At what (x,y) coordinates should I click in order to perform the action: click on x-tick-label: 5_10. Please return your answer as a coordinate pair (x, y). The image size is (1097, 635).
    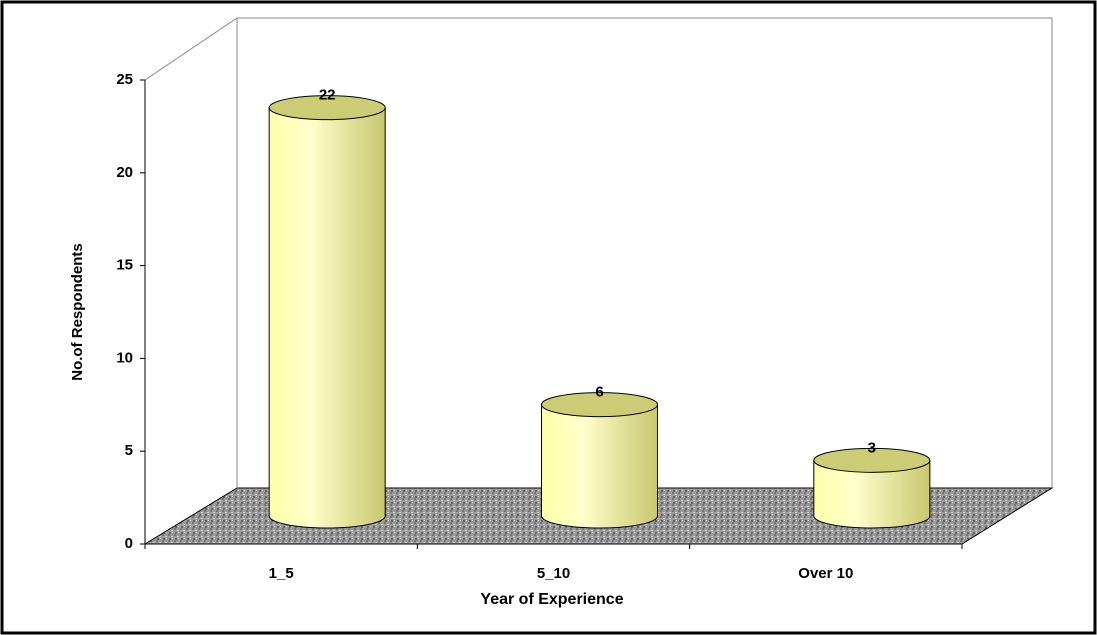
    Looking at the image, I should click on (553, 573).